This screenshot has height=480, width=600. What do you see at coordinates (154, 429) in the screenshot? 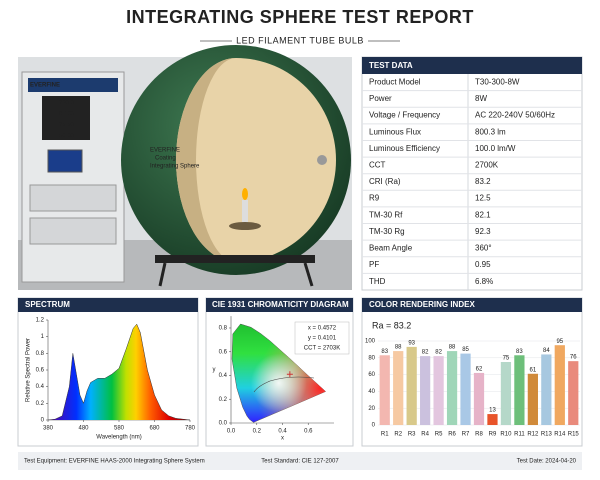
I see `x-tick-label: 680` at bounding box center [154, 429].